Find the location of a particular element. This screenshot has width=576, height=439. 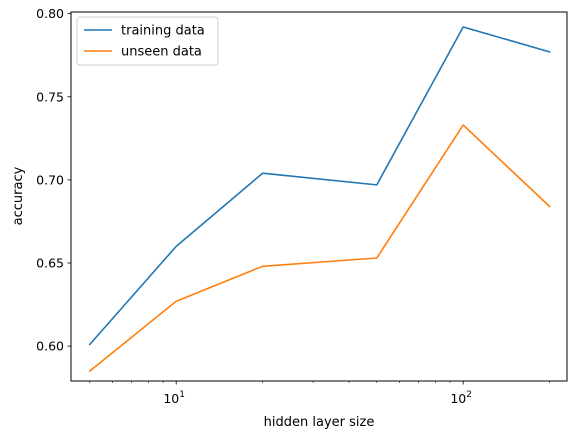

legend-box is located at coordinates (147, 41).